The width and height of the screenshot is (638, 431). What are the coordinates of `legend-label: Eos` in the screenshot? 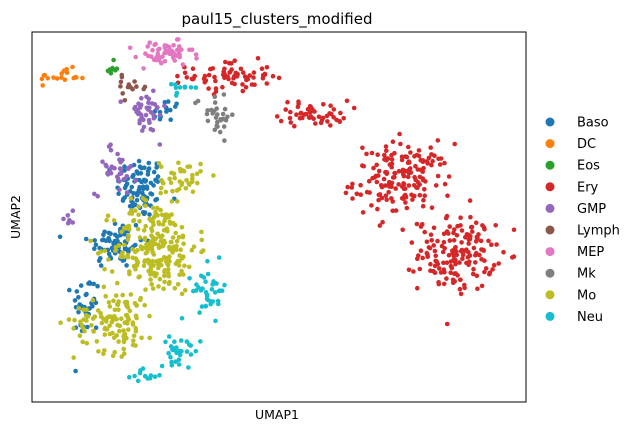 It's located at (588, 166).